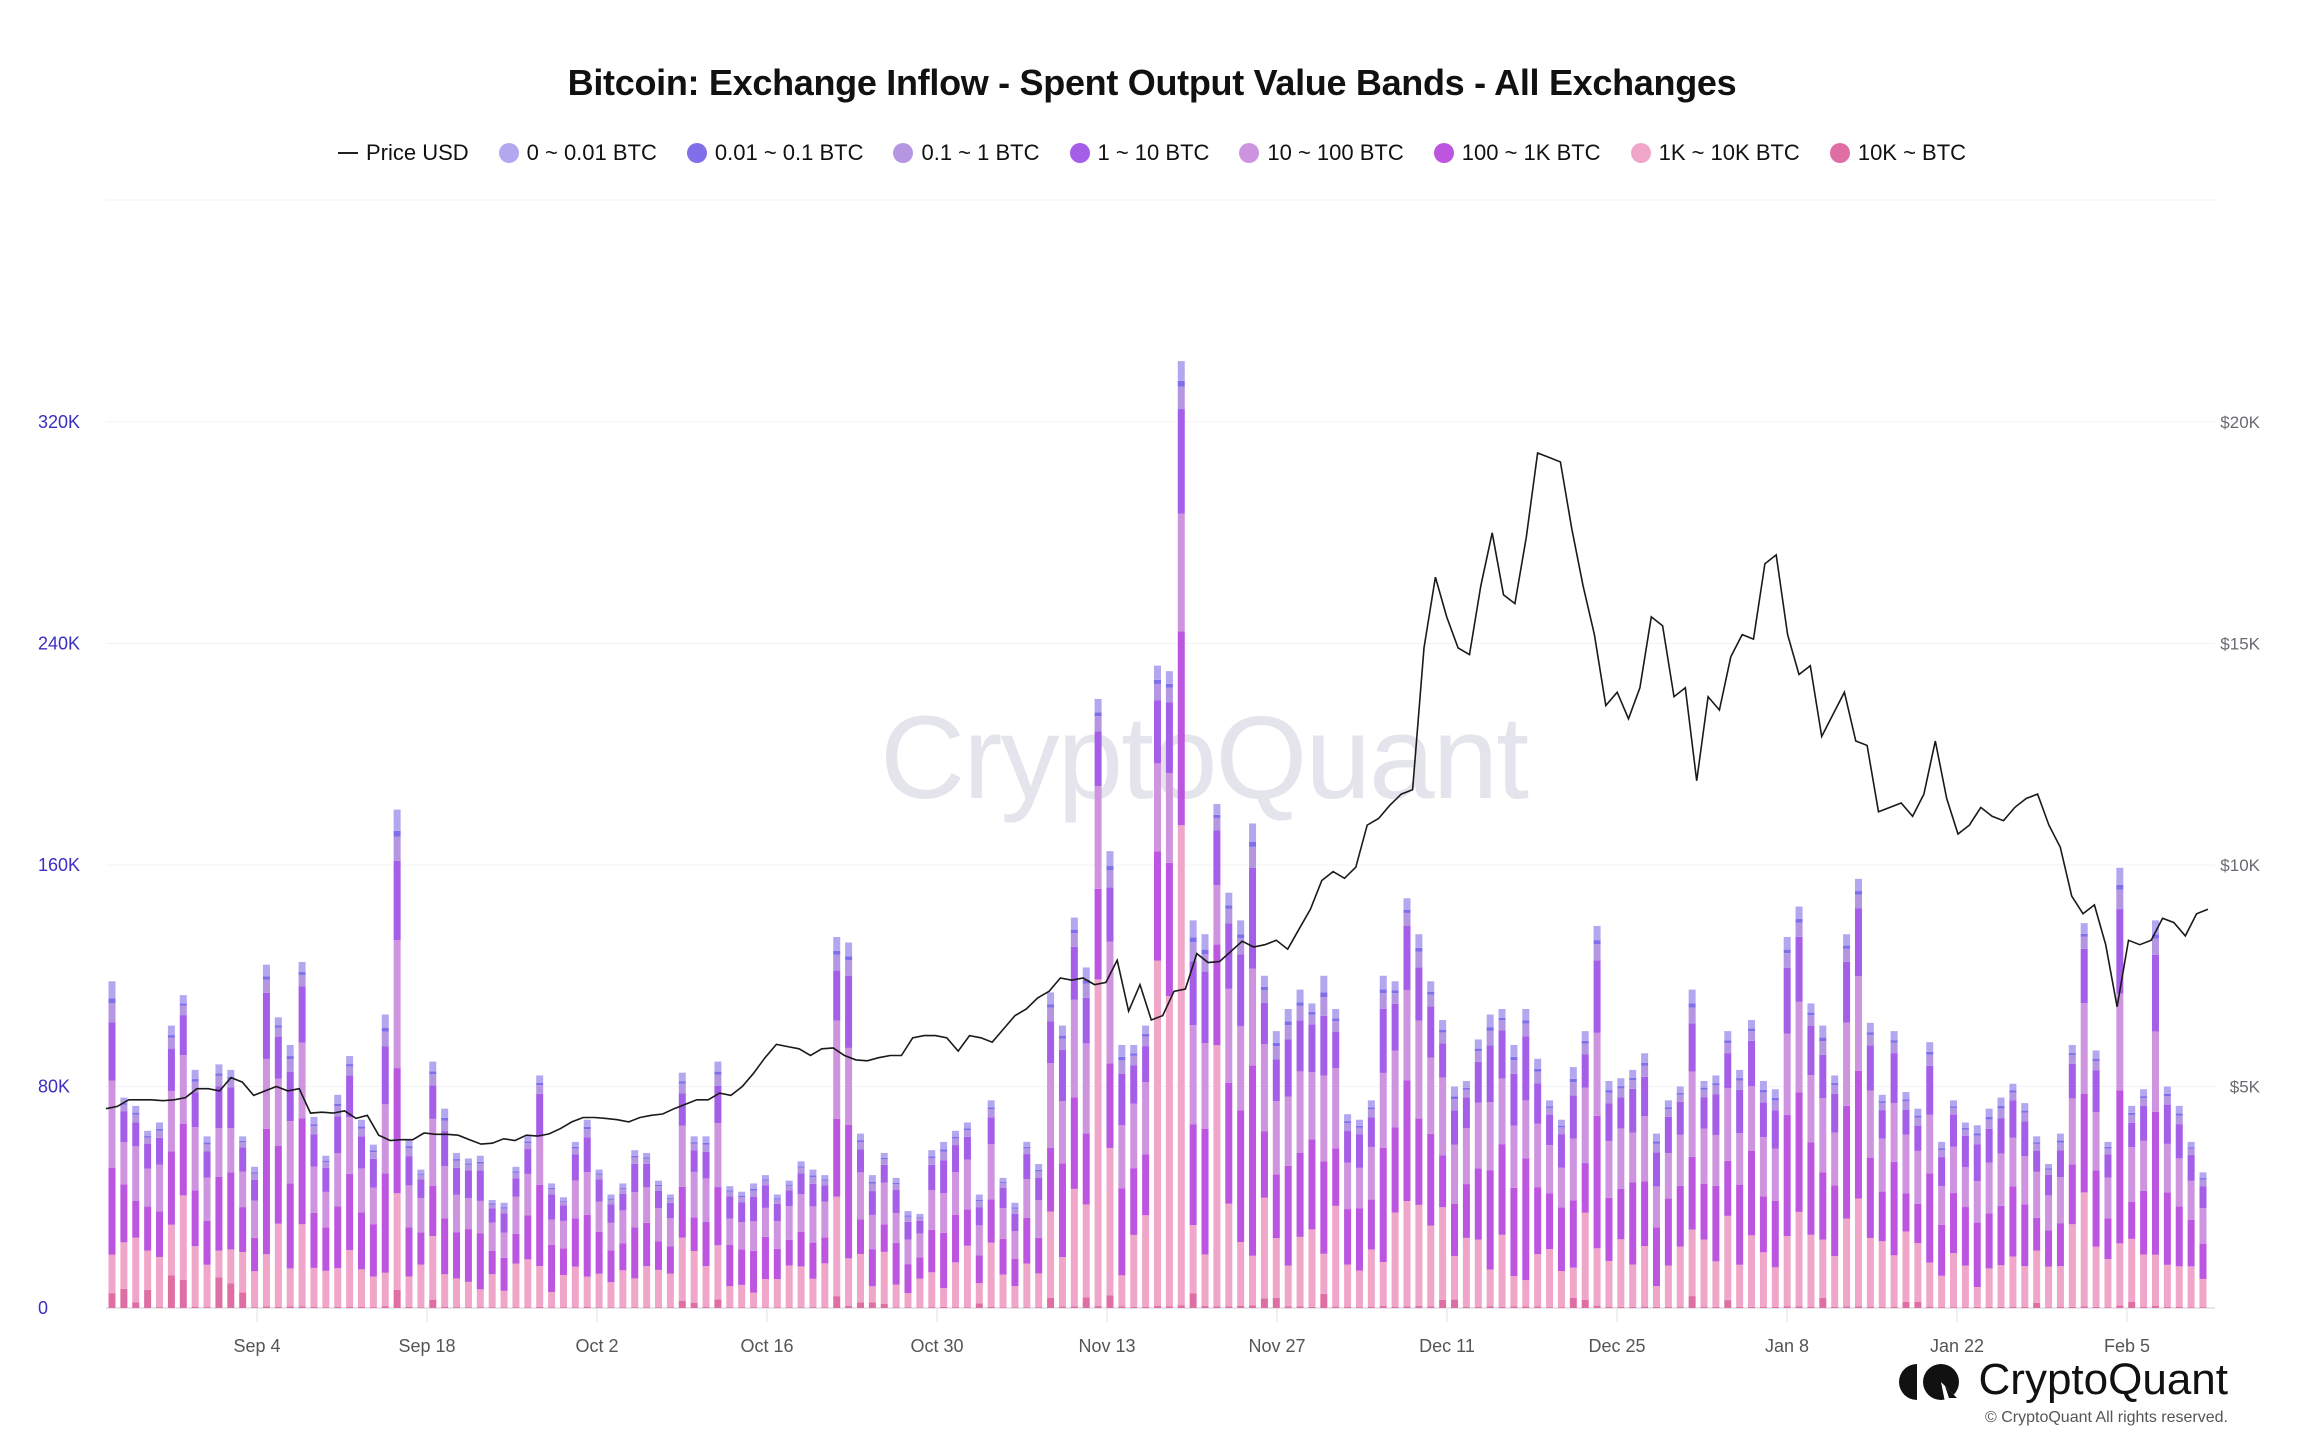 This screenshot has width=2304, height=1450. I want to click on legend-item: 0 ~ 0.01 BTC, so click(577, 153).